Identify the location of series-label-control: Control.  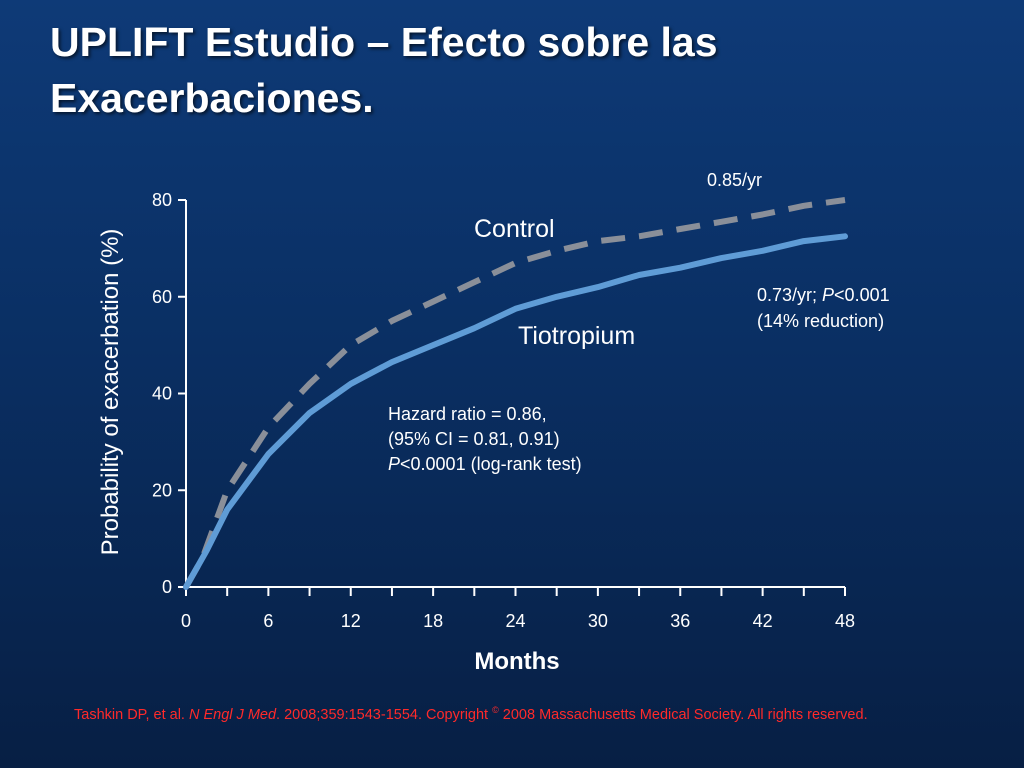
(514, 229).